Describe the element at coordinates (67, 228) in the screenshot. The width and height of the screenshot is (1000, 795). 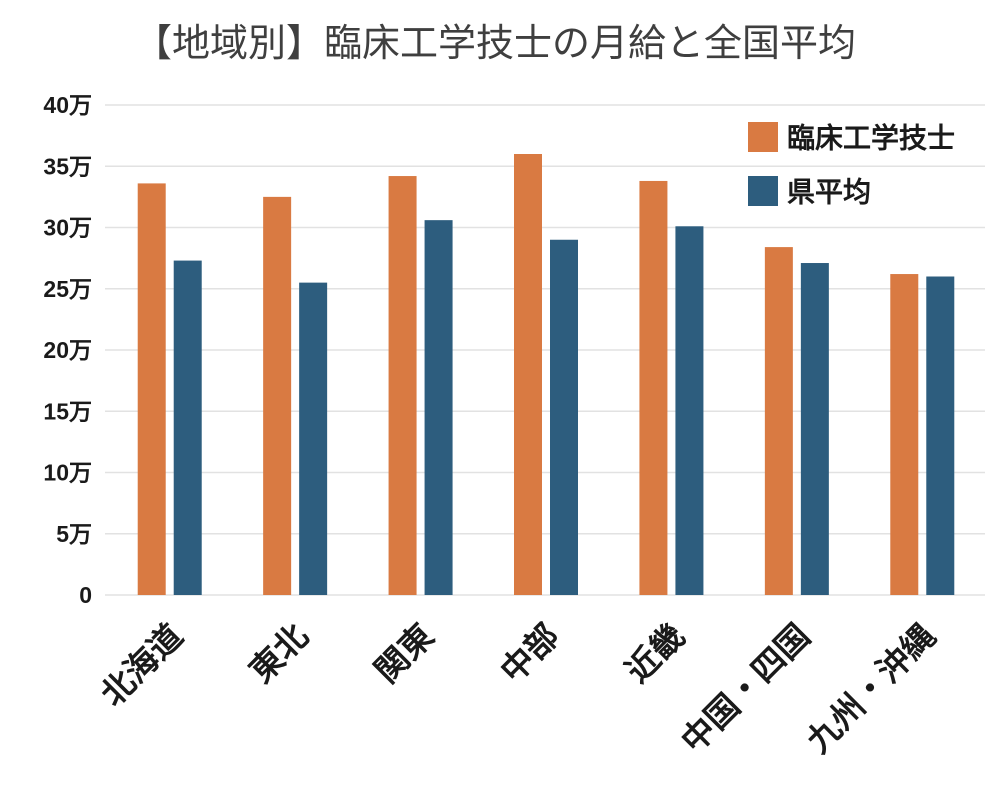
I see `y-tick-label: 30万` at that location.